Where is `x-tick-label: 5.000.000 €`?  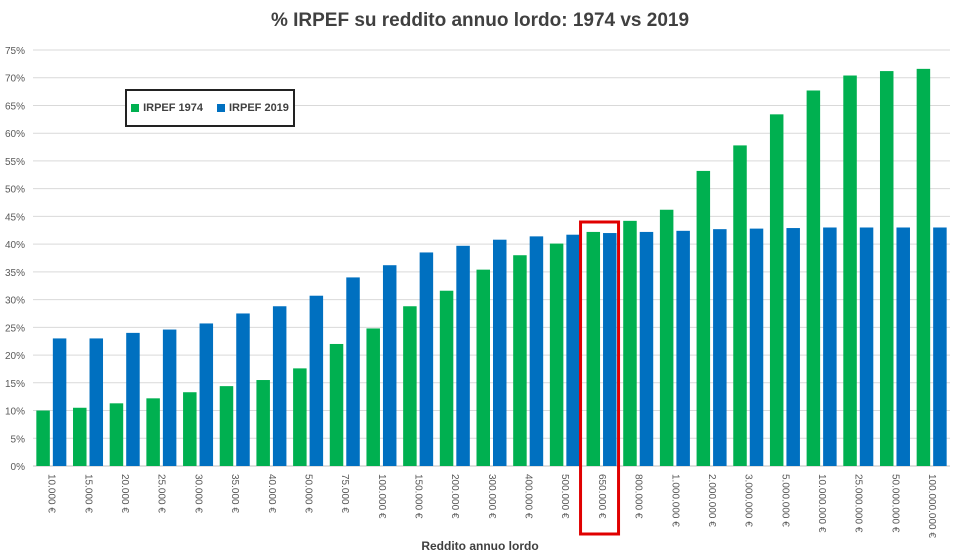
x-tick-label: 5.000.000 € is located at coordinates (784, 500).